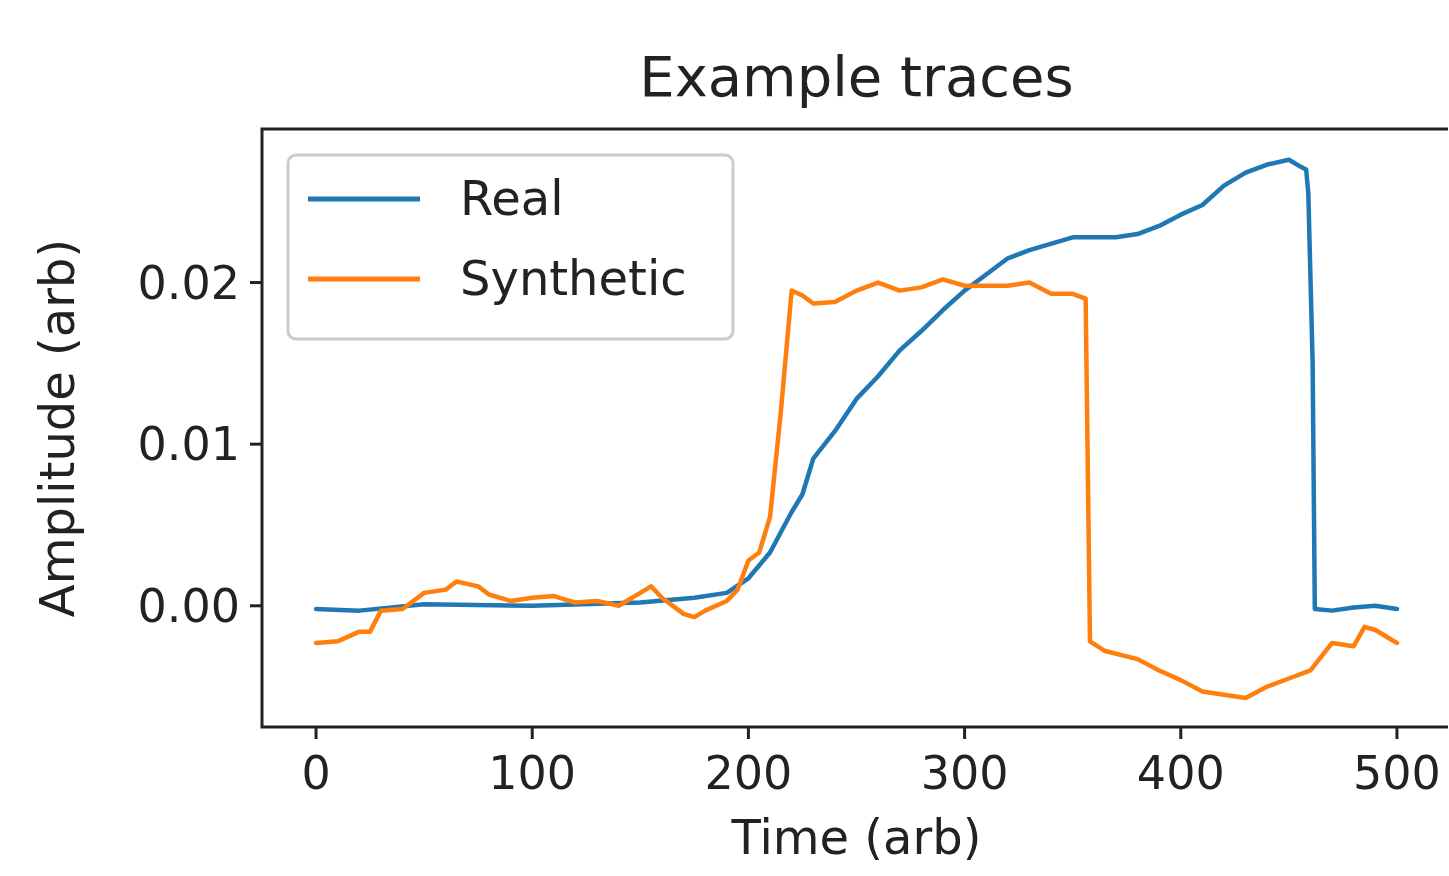  Describe the element at coordinates (748, 773) in the screenshot. I see `x-tick-label: 200` at that location.